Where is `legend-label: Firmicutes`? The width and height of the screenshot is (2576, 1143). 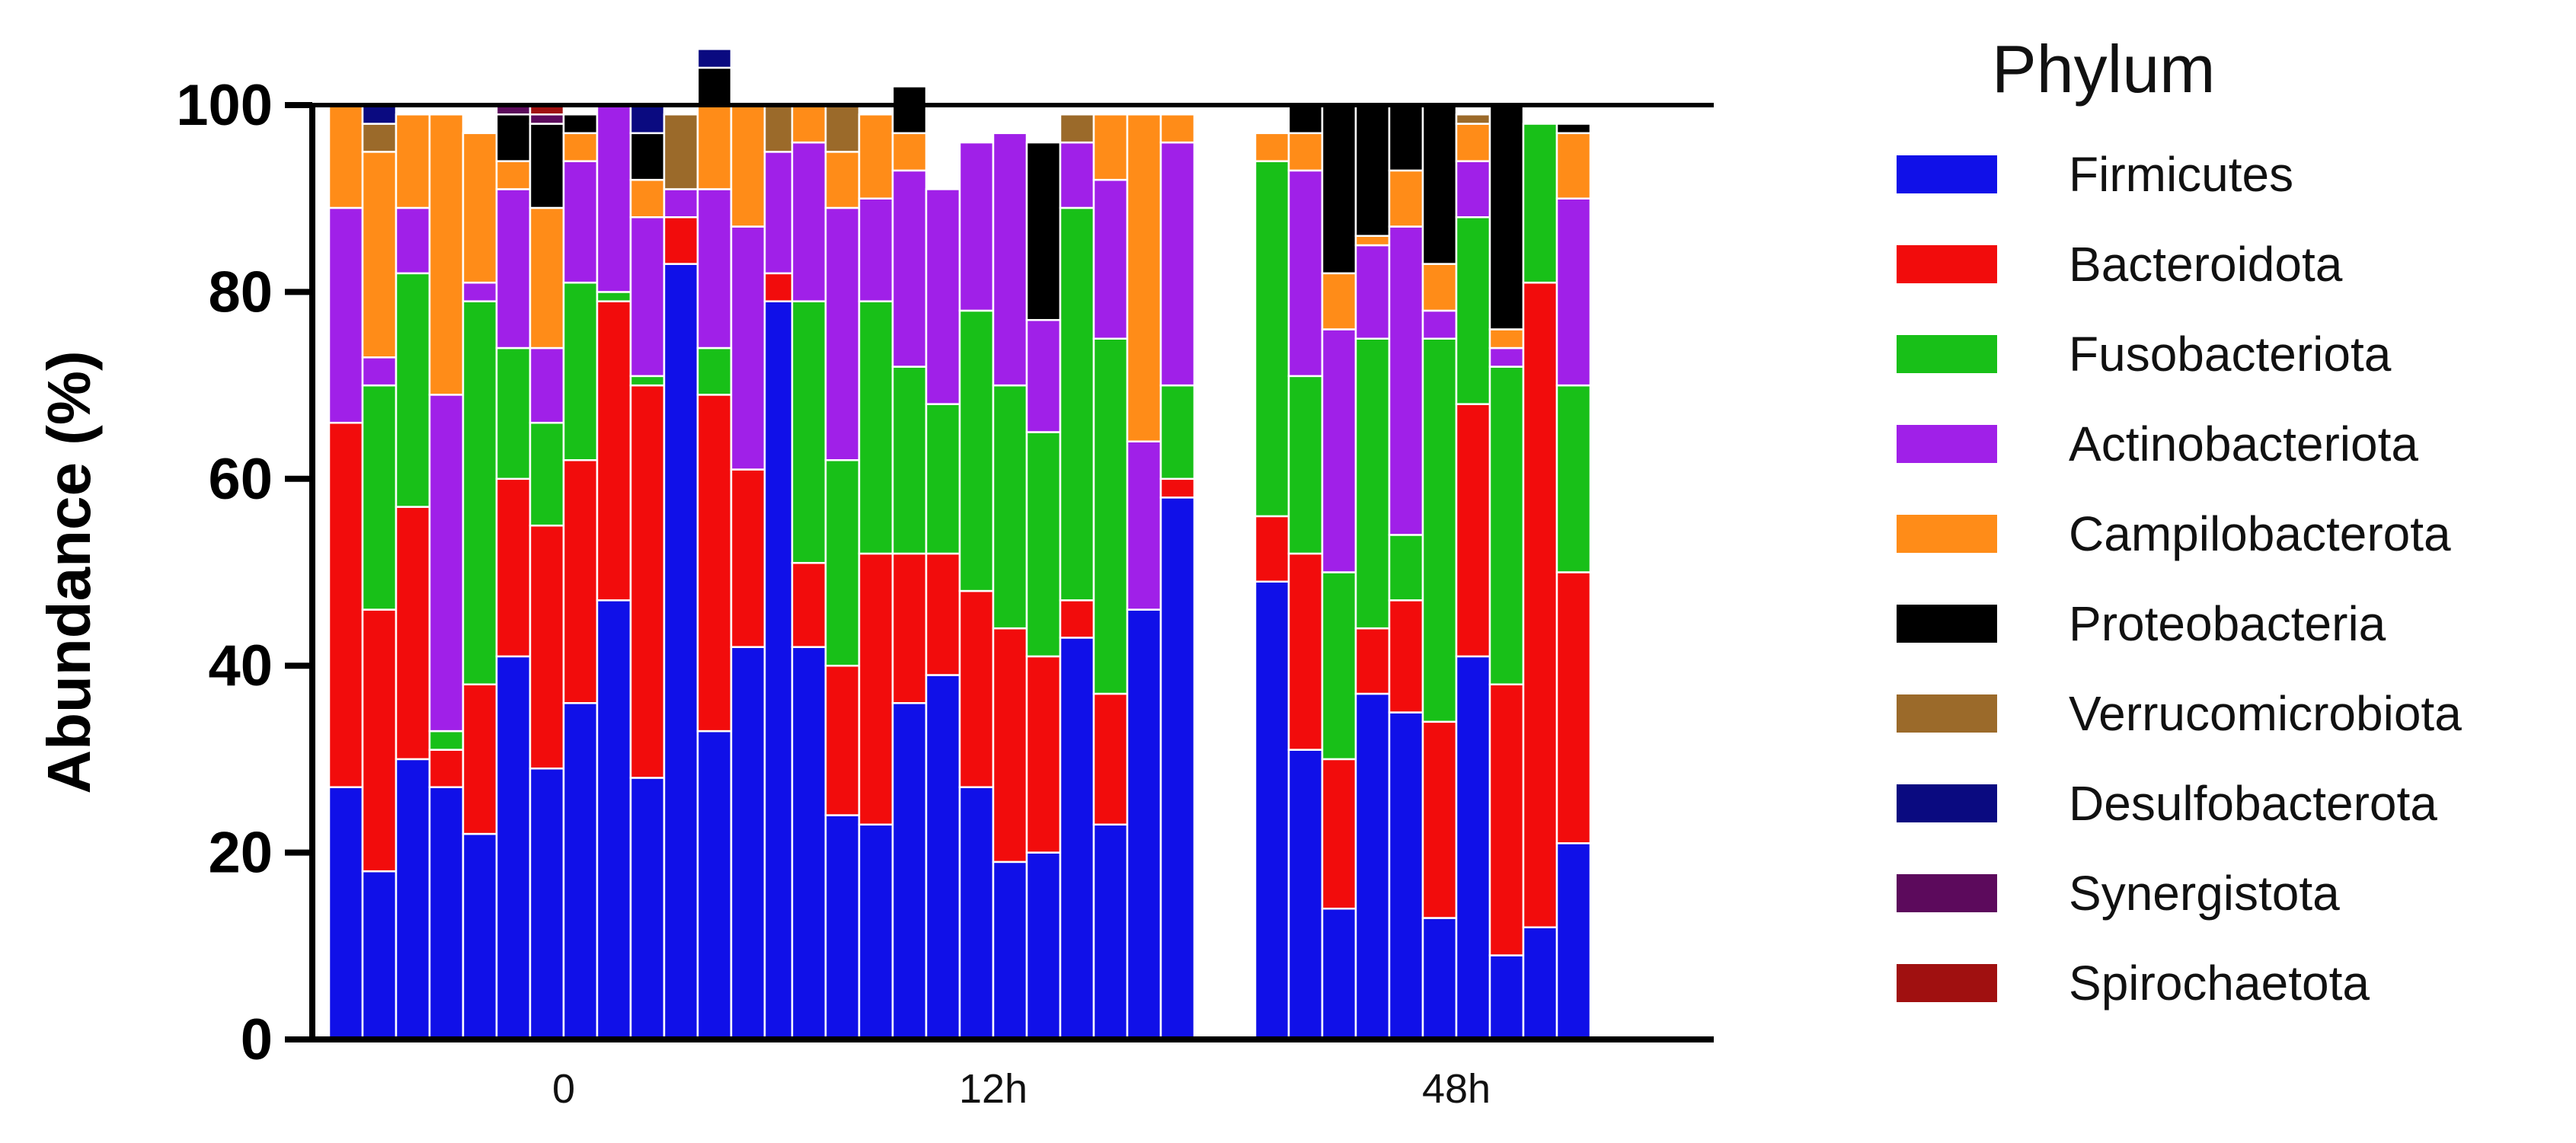
legend-label: Firmicutes is located at coordinates (2181, 175).